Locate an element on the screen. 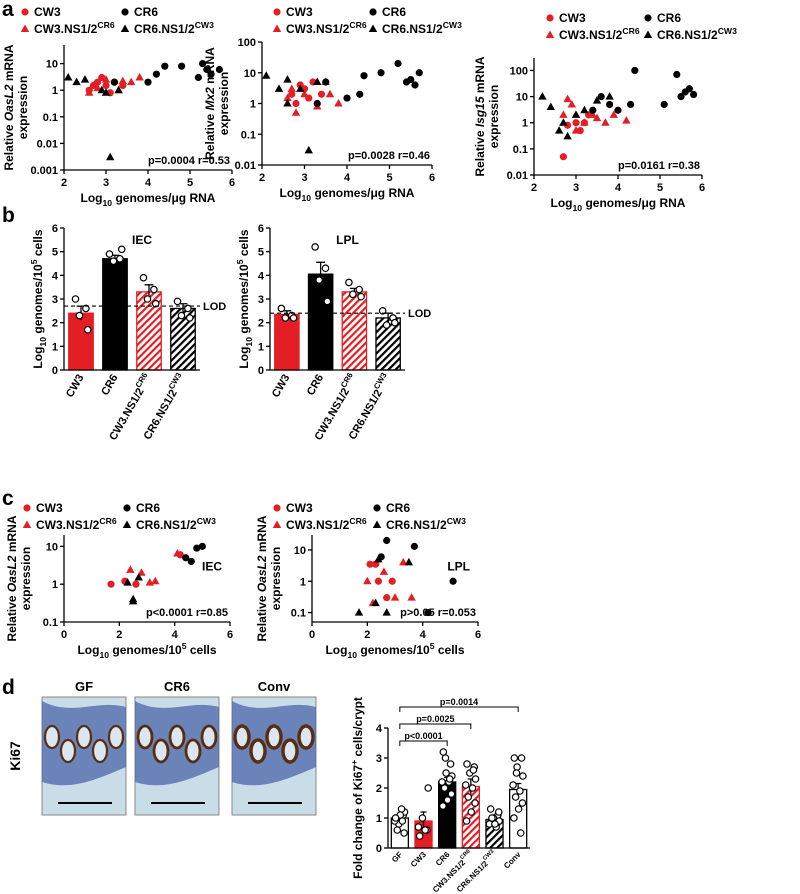 Image resolution: width=800 pixels, height=894 pixels. image-title: GF is located at coordinates (84, 686).